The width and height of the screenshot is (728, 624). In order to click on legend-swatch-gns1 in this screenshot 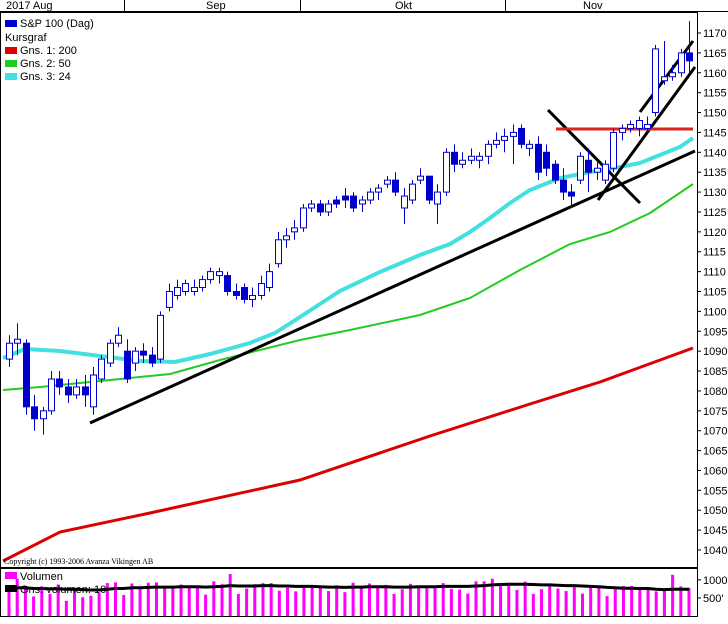, I will do `click(11, 50)`.